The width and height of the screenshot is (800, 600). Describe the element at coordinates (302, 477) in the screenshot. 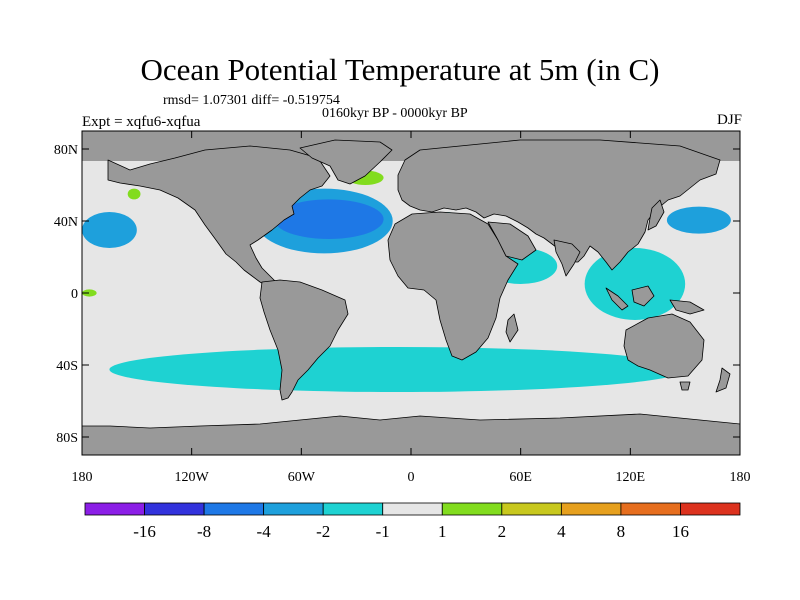

I see `lon-tick-label: 60W` at that location.